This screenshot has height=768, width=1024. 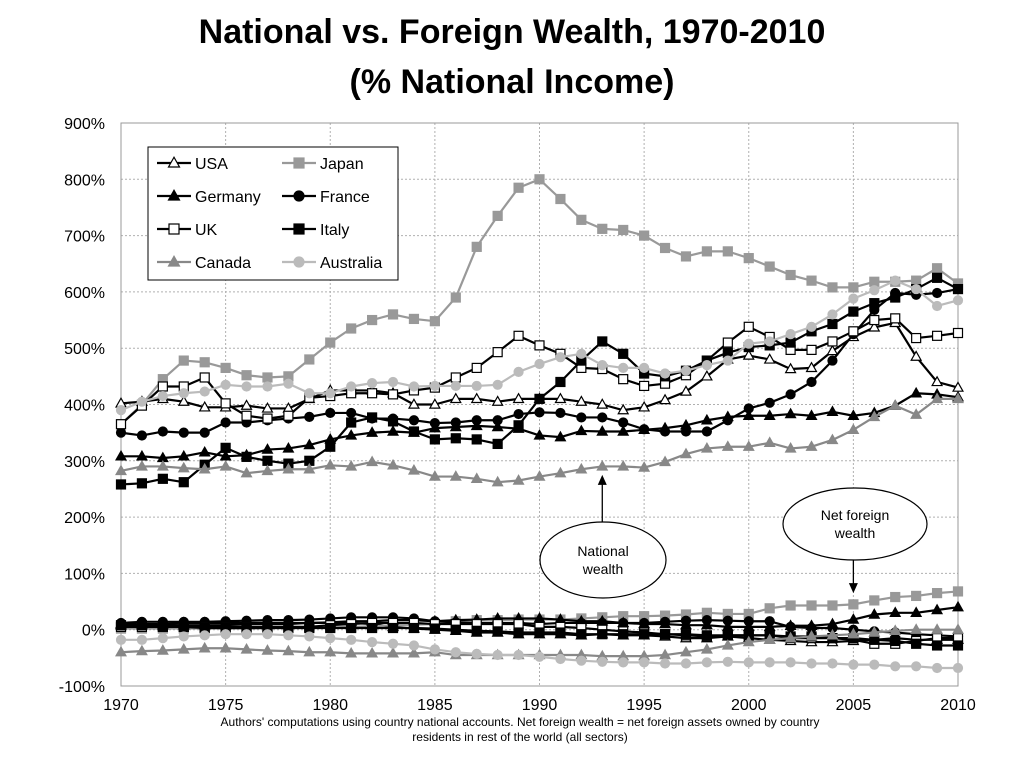 I want to click on y-tick-label: 200%, so click(x=84, y=518).